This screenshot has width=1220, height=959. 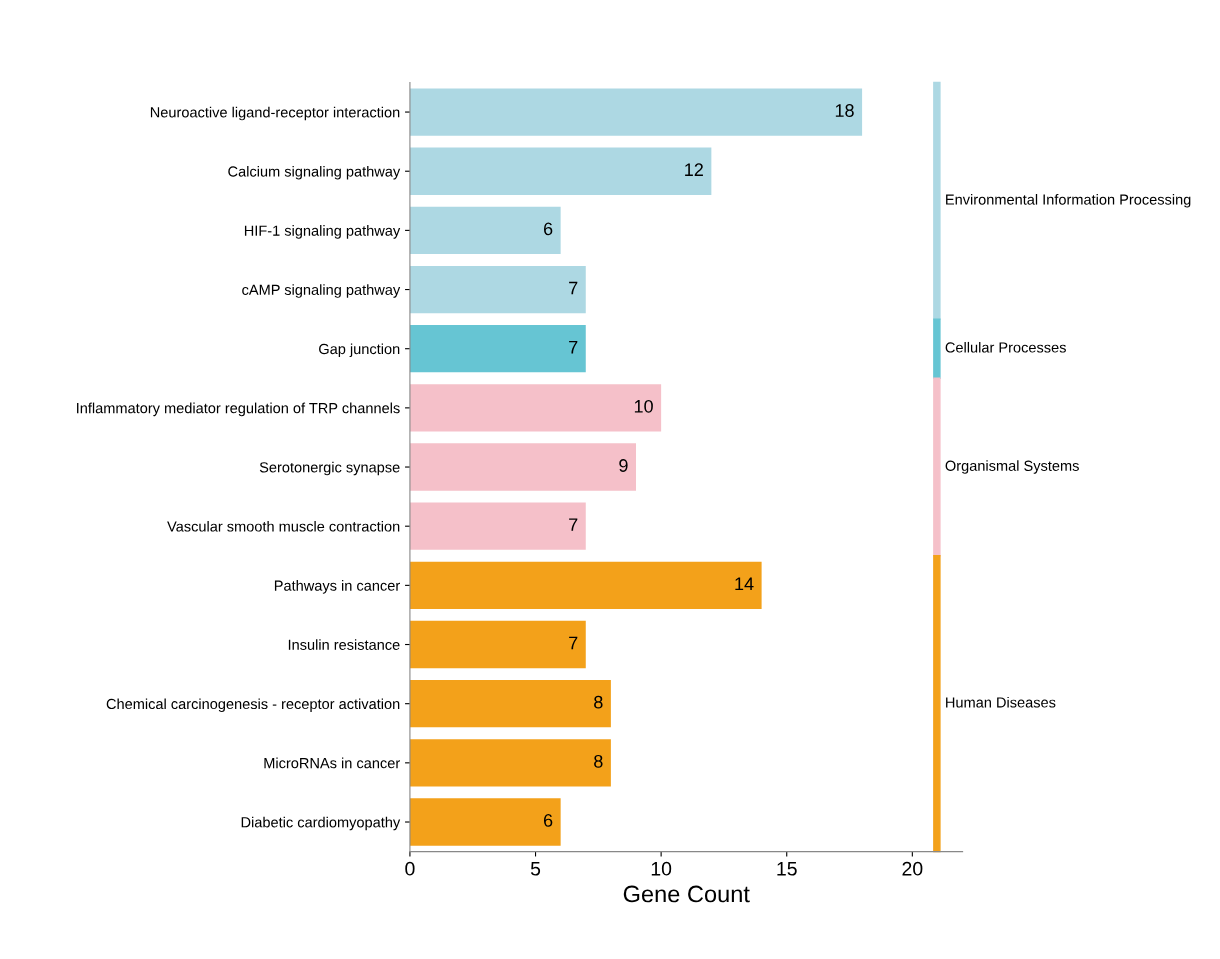 I want to click on text: Organismal Systems, so click(x=1012, y=467).